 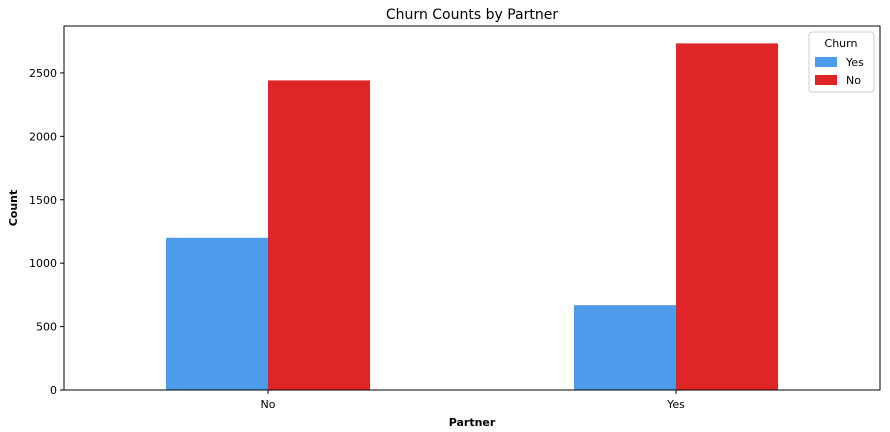 What do you see at coordinates (13, 208) in the screenshot?
I see `y-axis-label: Count` at bounding box center [13, 208].